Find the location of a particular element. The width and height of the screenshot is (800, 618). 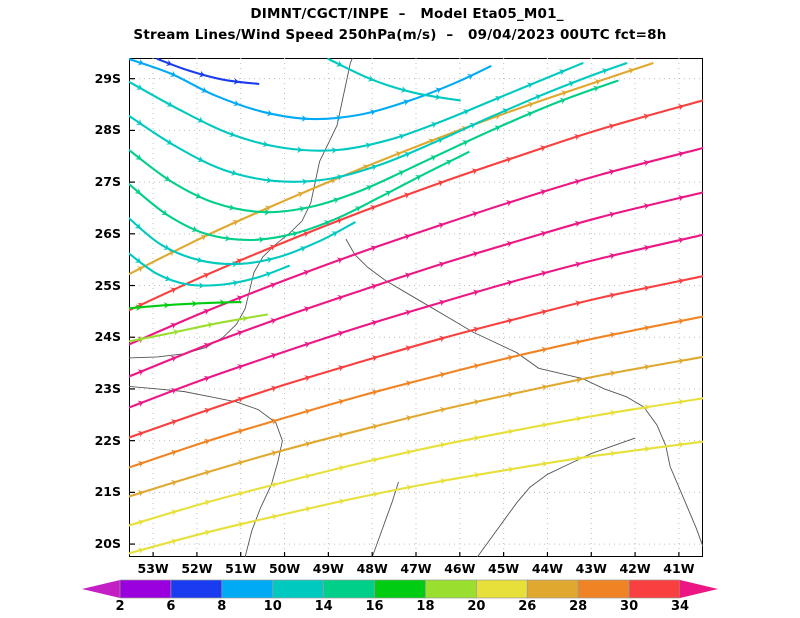

colorbar-tick-label: 16 is located at coordinates (374, 606).